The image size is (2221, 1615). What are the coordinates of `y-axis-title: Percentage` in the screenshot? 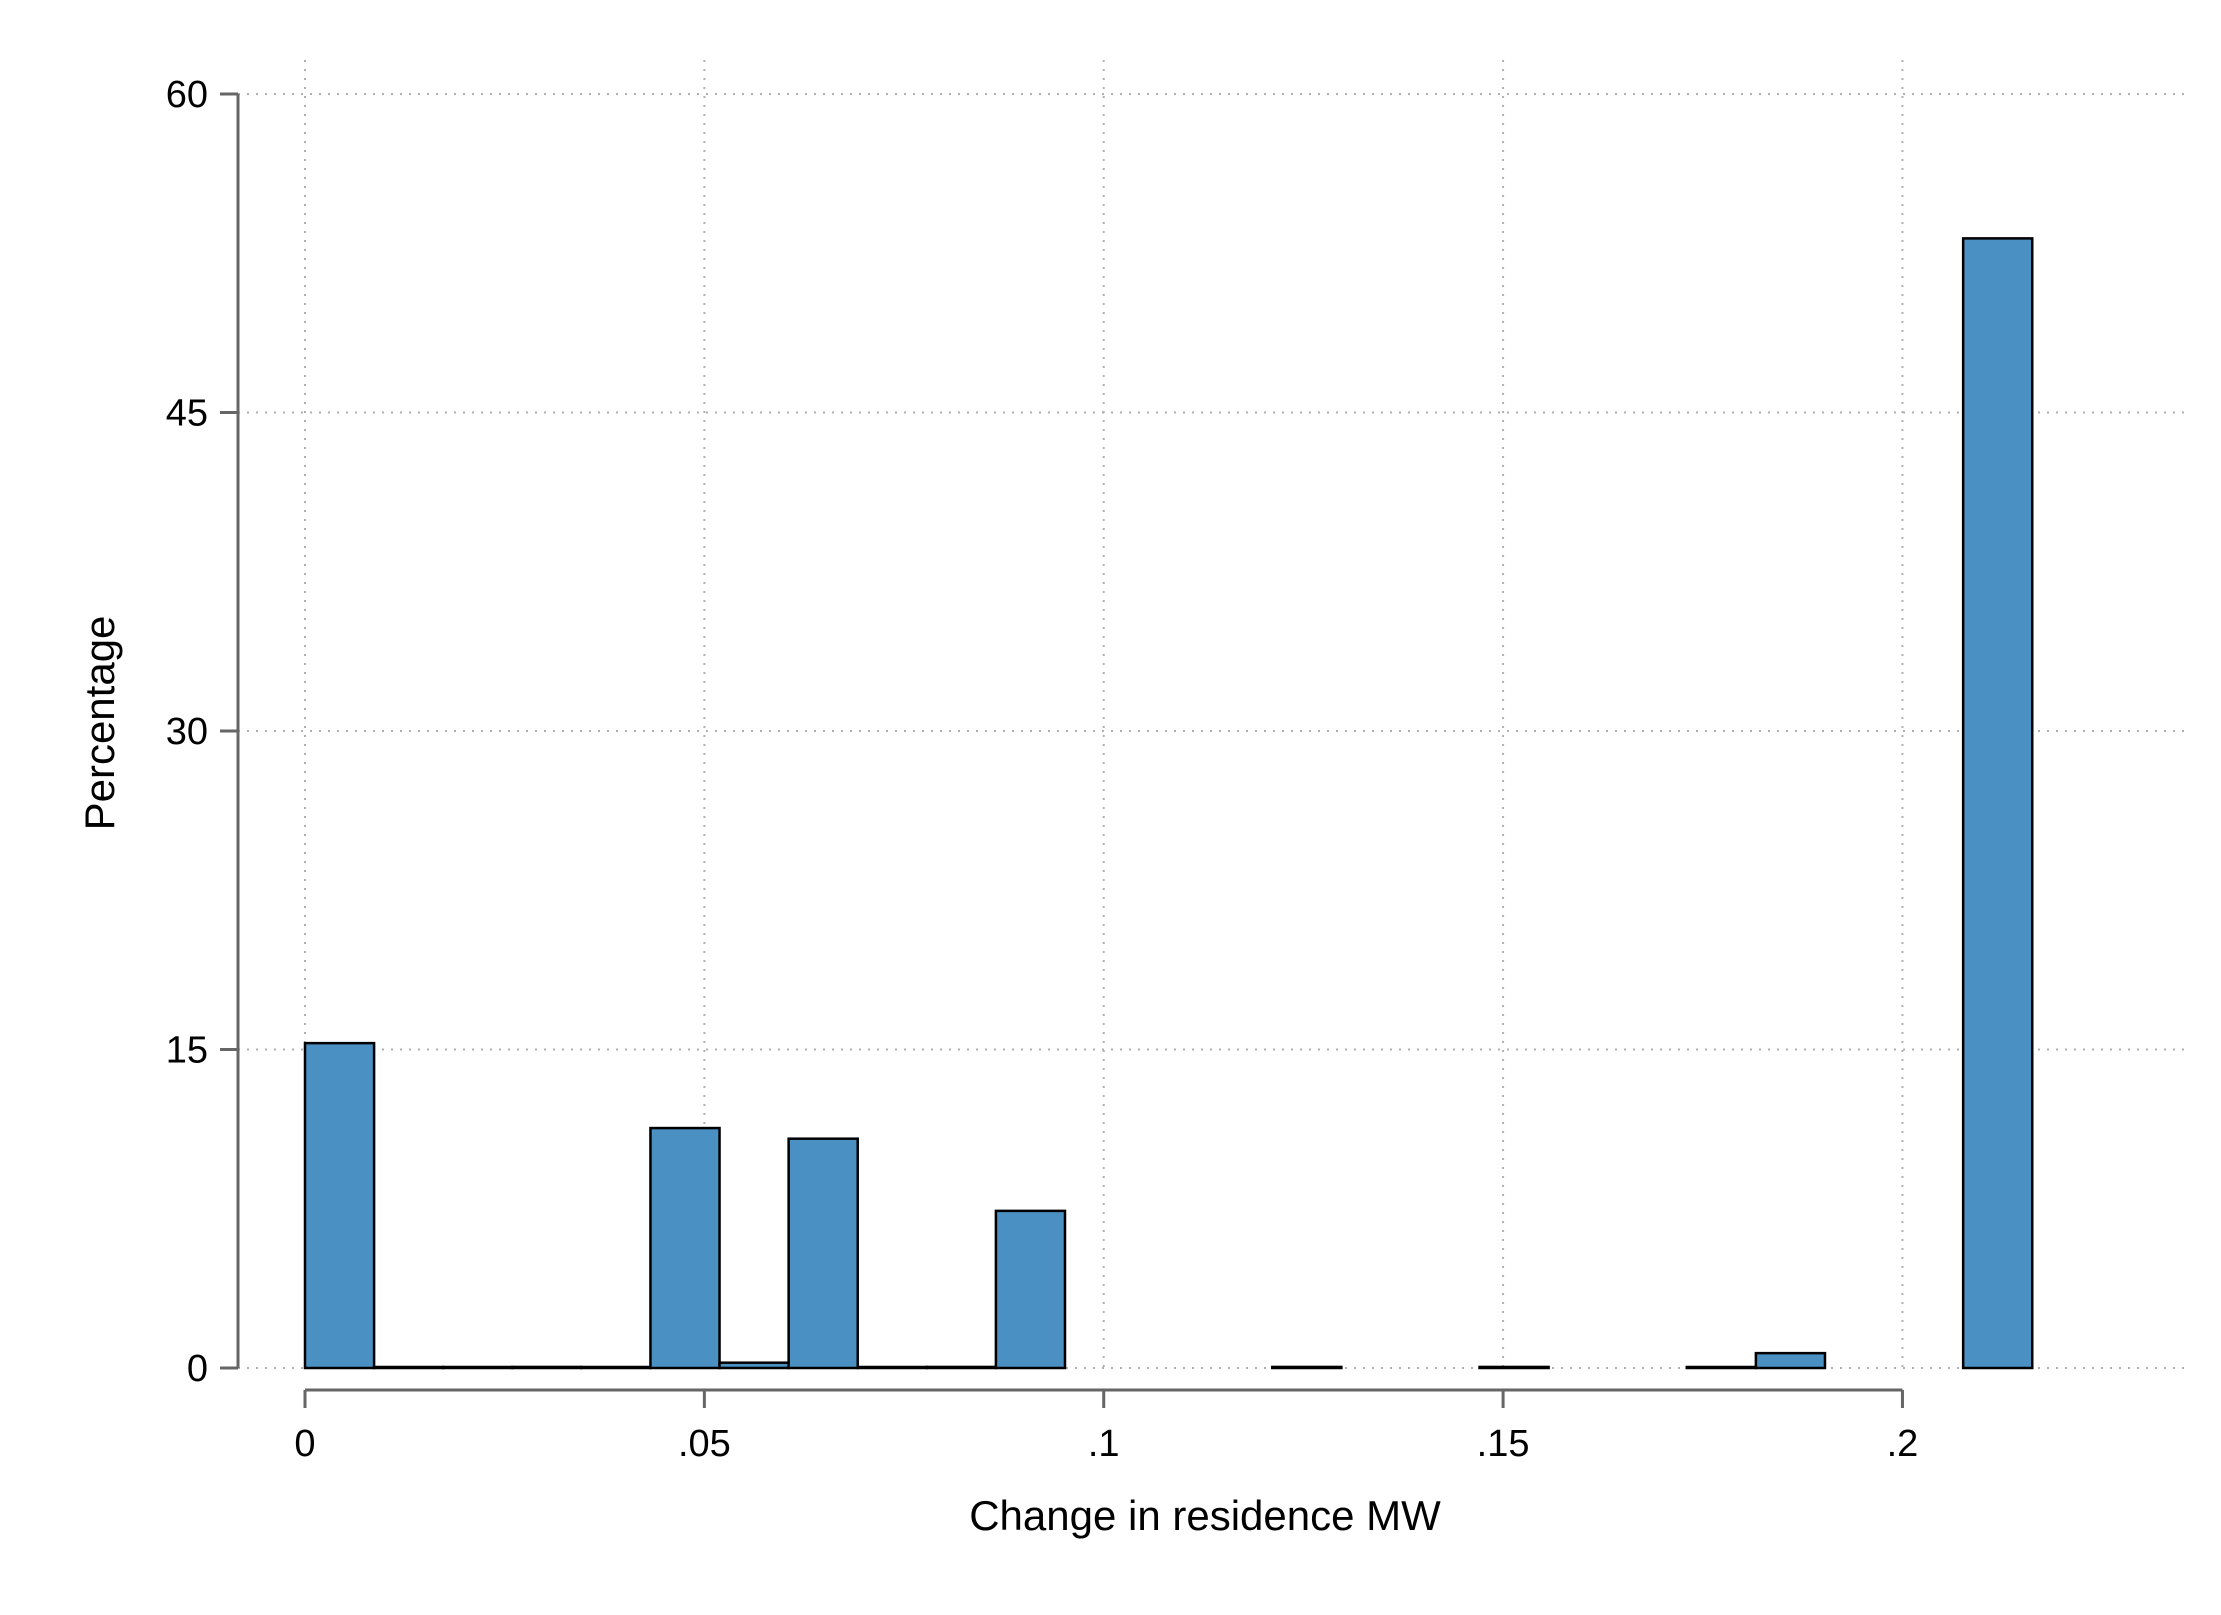 It's located at (99, 723).